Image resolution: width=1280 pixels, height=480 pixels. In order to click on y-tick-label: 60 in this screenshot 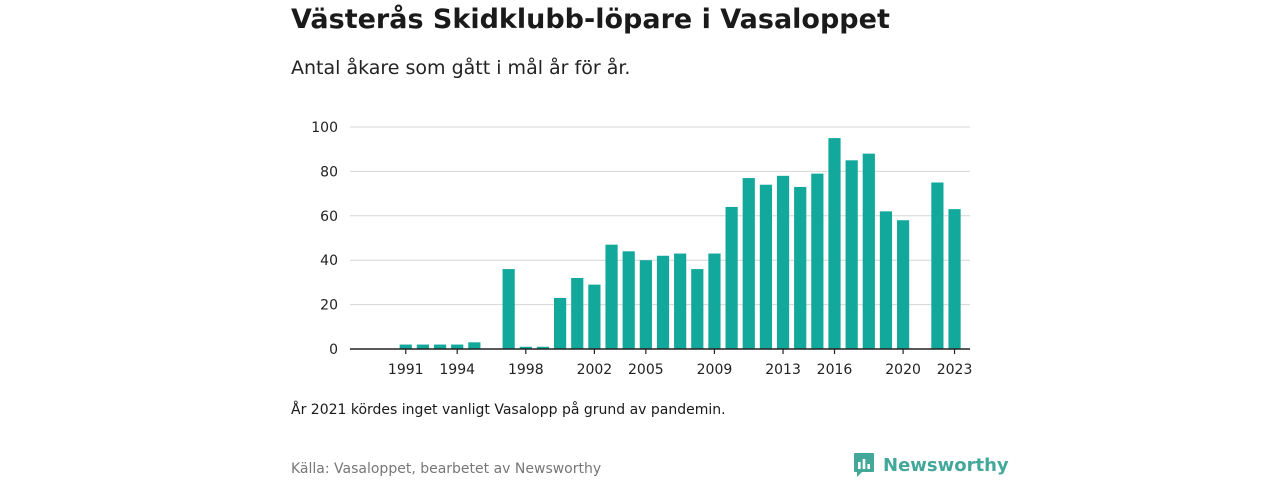, I will do `click(329, 217)`.